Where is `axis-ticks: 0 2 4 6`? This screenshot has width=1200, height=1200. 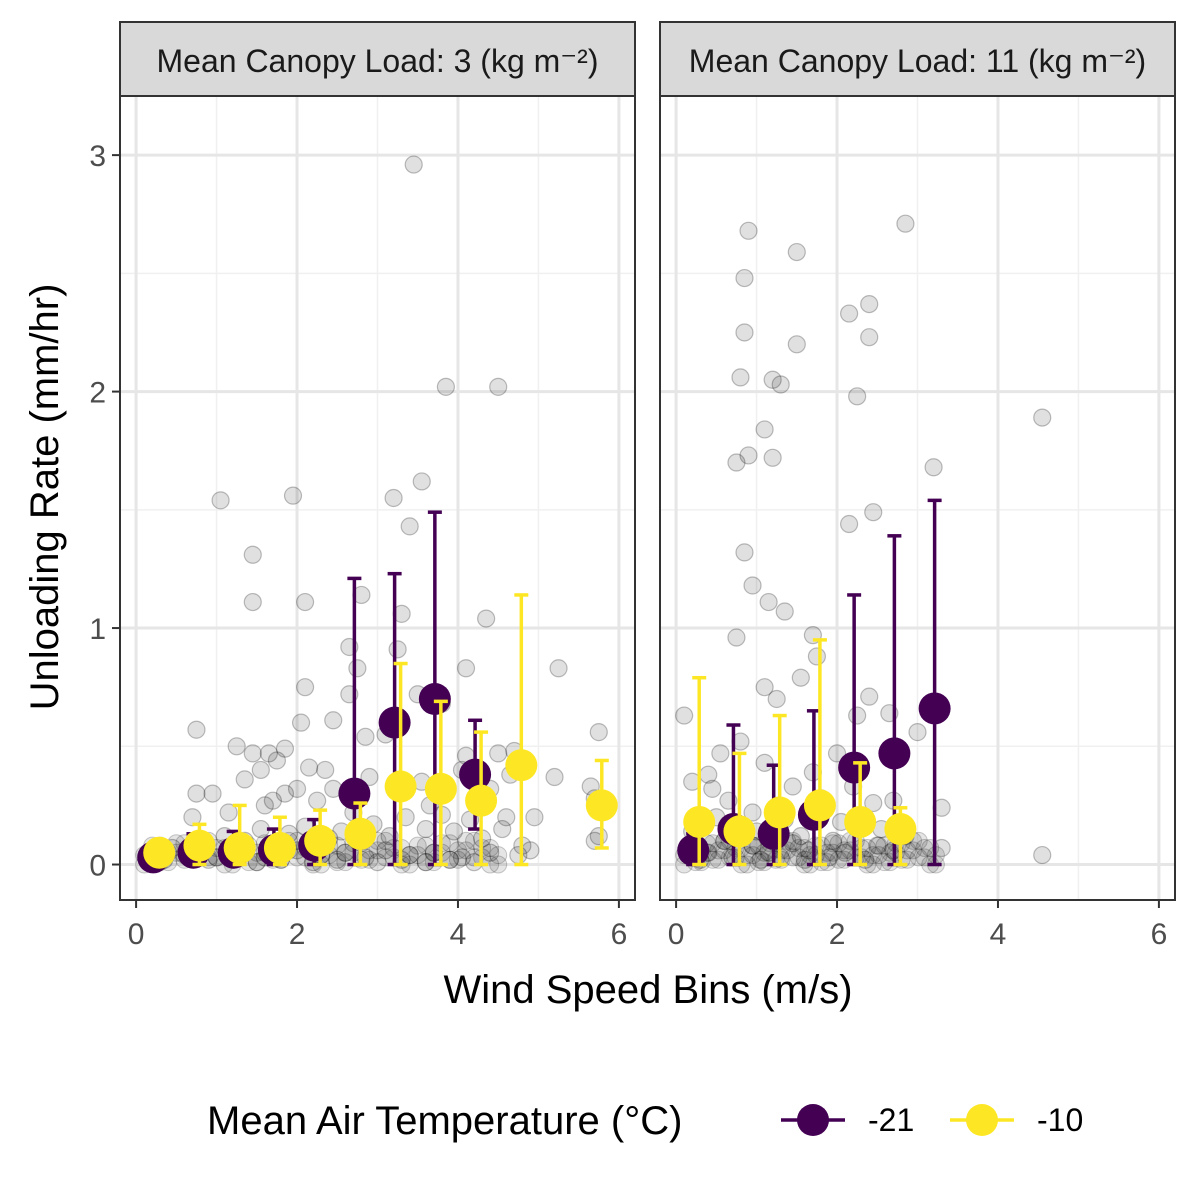
axis-ticks: 0 2 4 6 is located at coordinates (918, 925).